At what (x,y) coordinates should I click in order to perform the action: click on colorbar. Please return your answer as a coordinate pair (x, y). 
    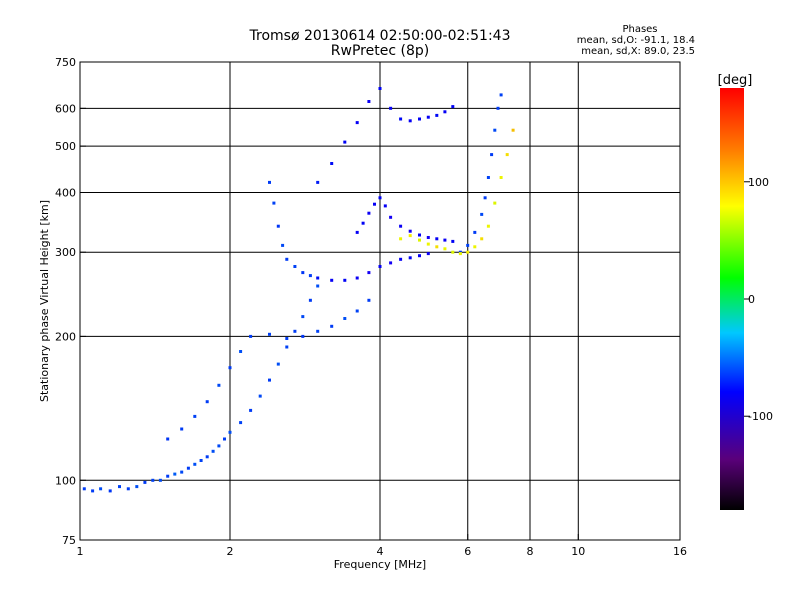
    Looking at the image, I should click on (732, 299).